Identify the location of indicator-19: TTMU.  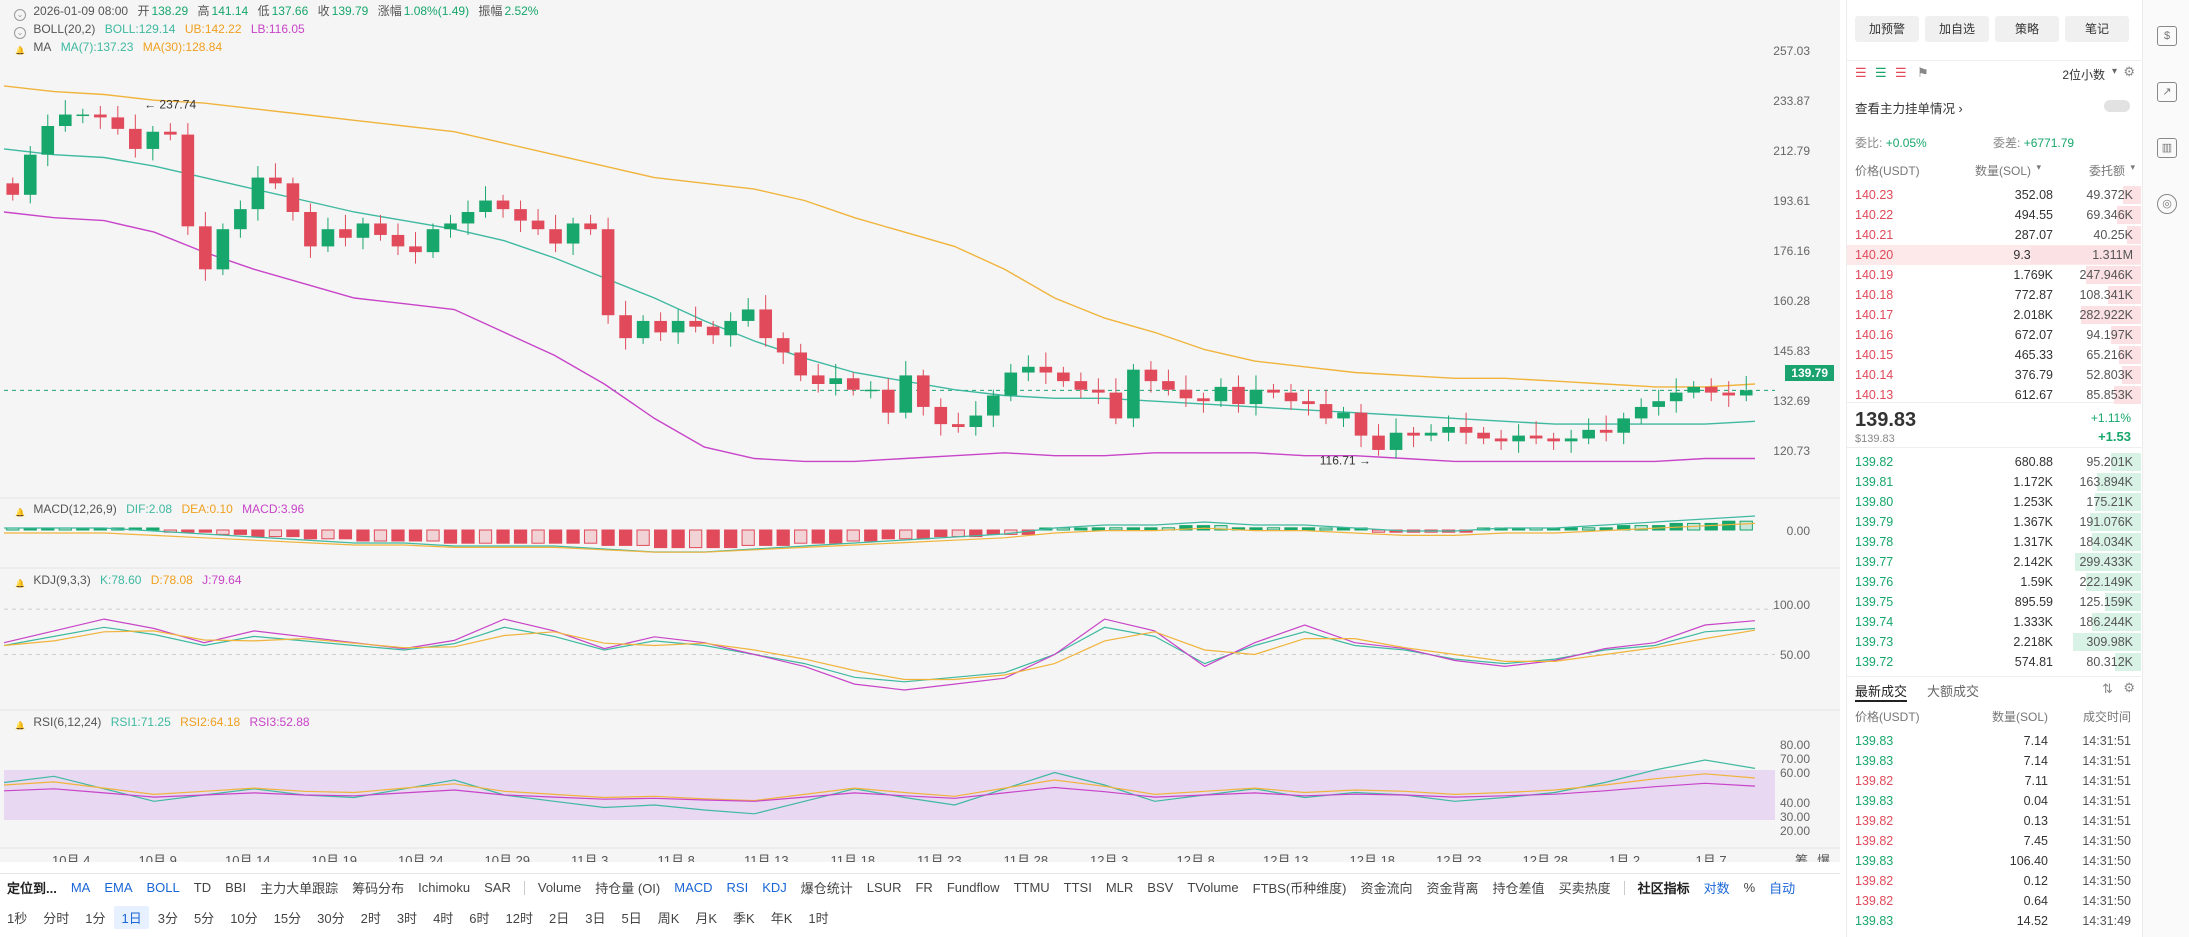
(1031, 887).